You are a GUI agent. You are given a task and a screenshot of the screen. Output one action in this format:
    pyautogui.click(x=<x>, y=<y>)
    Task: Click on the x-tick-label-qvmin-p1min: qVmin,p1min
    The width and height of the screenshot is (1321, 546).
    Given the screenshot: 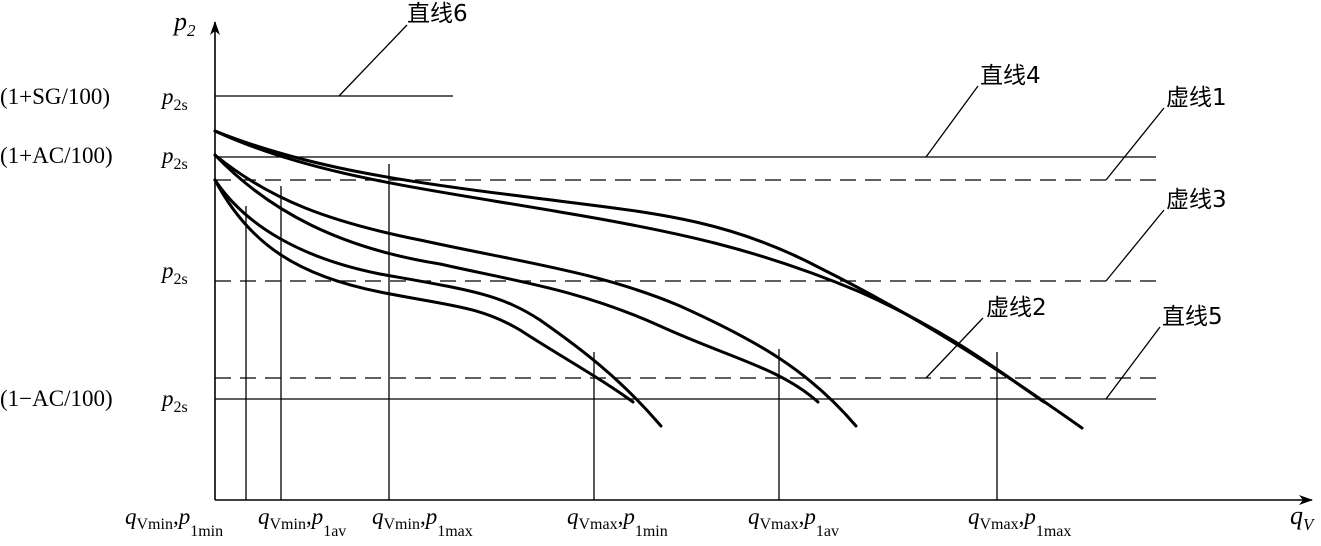 What is the action you would take?
    pyautogui.click(x=174, y=522)
    